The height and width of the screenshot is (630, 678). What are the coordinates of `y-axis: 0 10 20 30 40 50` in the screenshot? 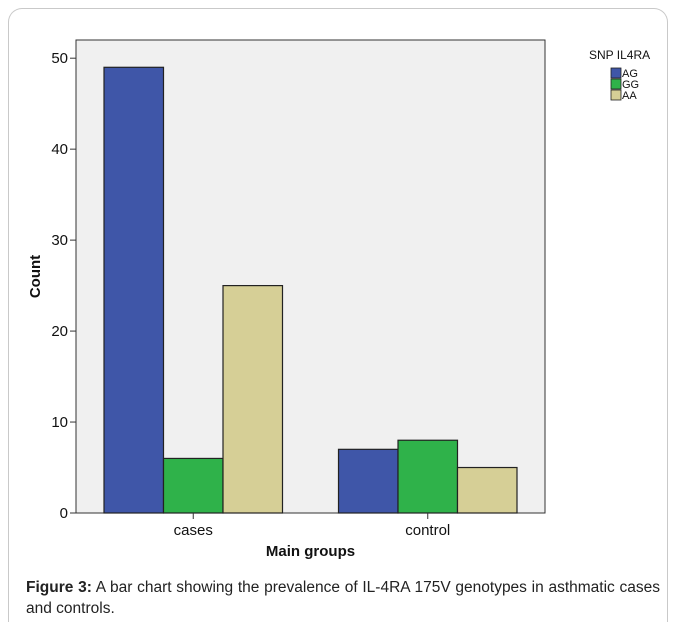 It's located at (63, 286).